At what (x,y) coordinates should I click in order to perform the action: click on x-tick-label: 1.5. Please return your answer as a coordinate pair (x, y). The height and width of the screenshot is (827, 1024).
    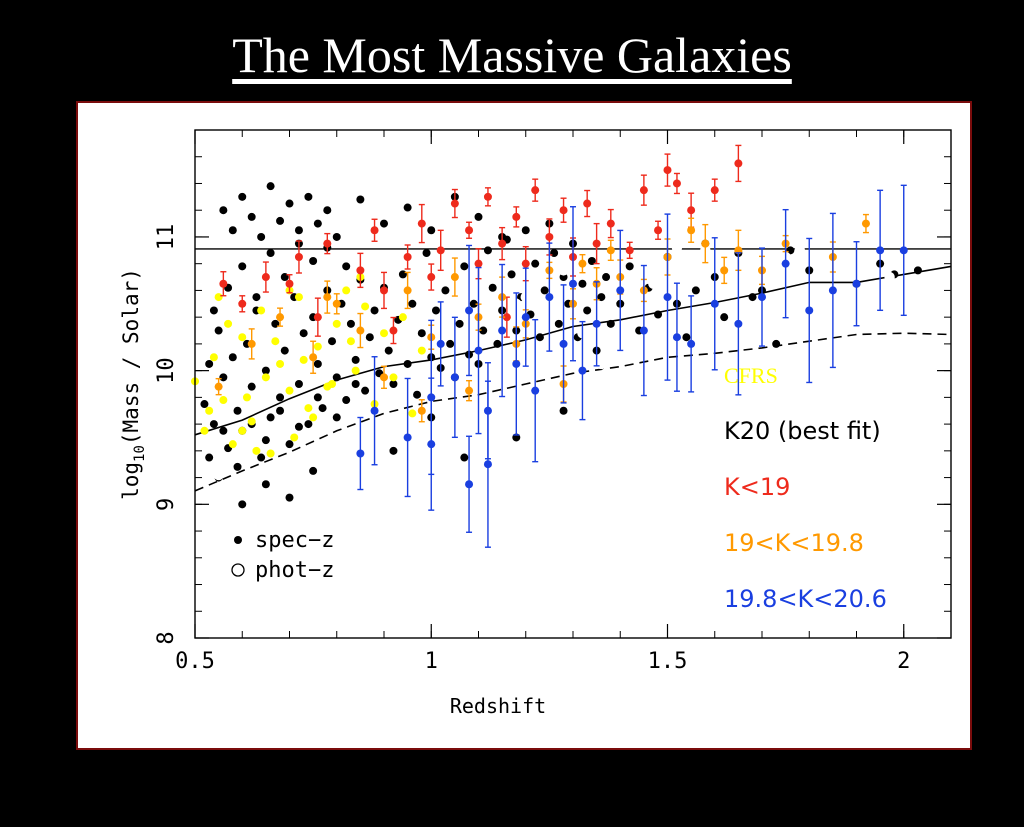
    Looking at the image, I should click on (668, 661).